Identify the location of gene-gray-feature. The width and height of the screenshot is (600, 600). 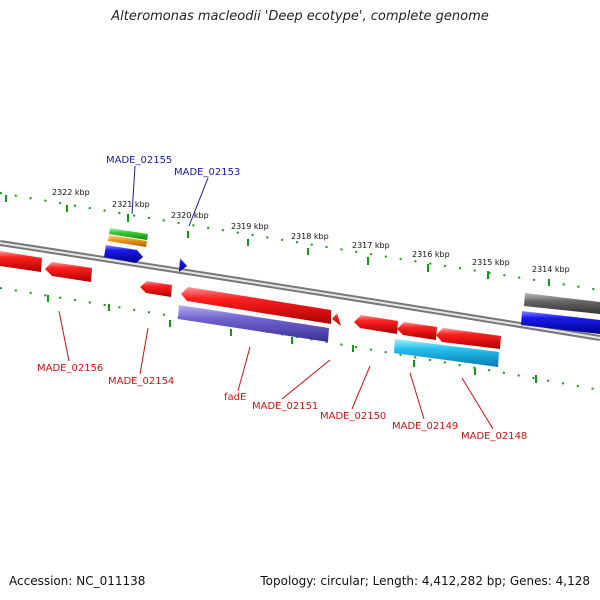
(562, 303).